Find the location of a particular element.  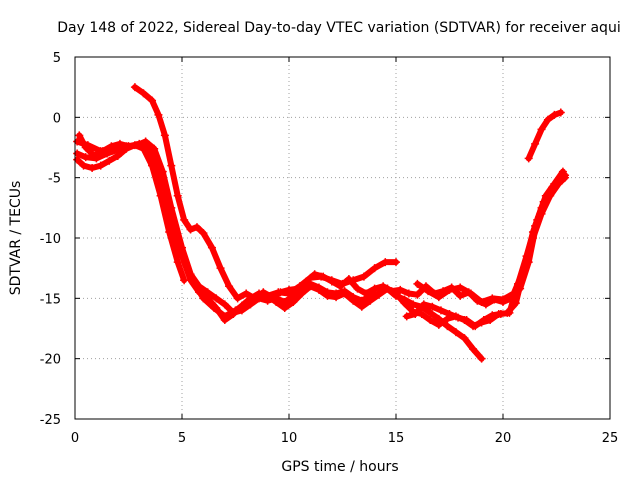

x-tick-label: 15 is located at coordinates (396, 438).